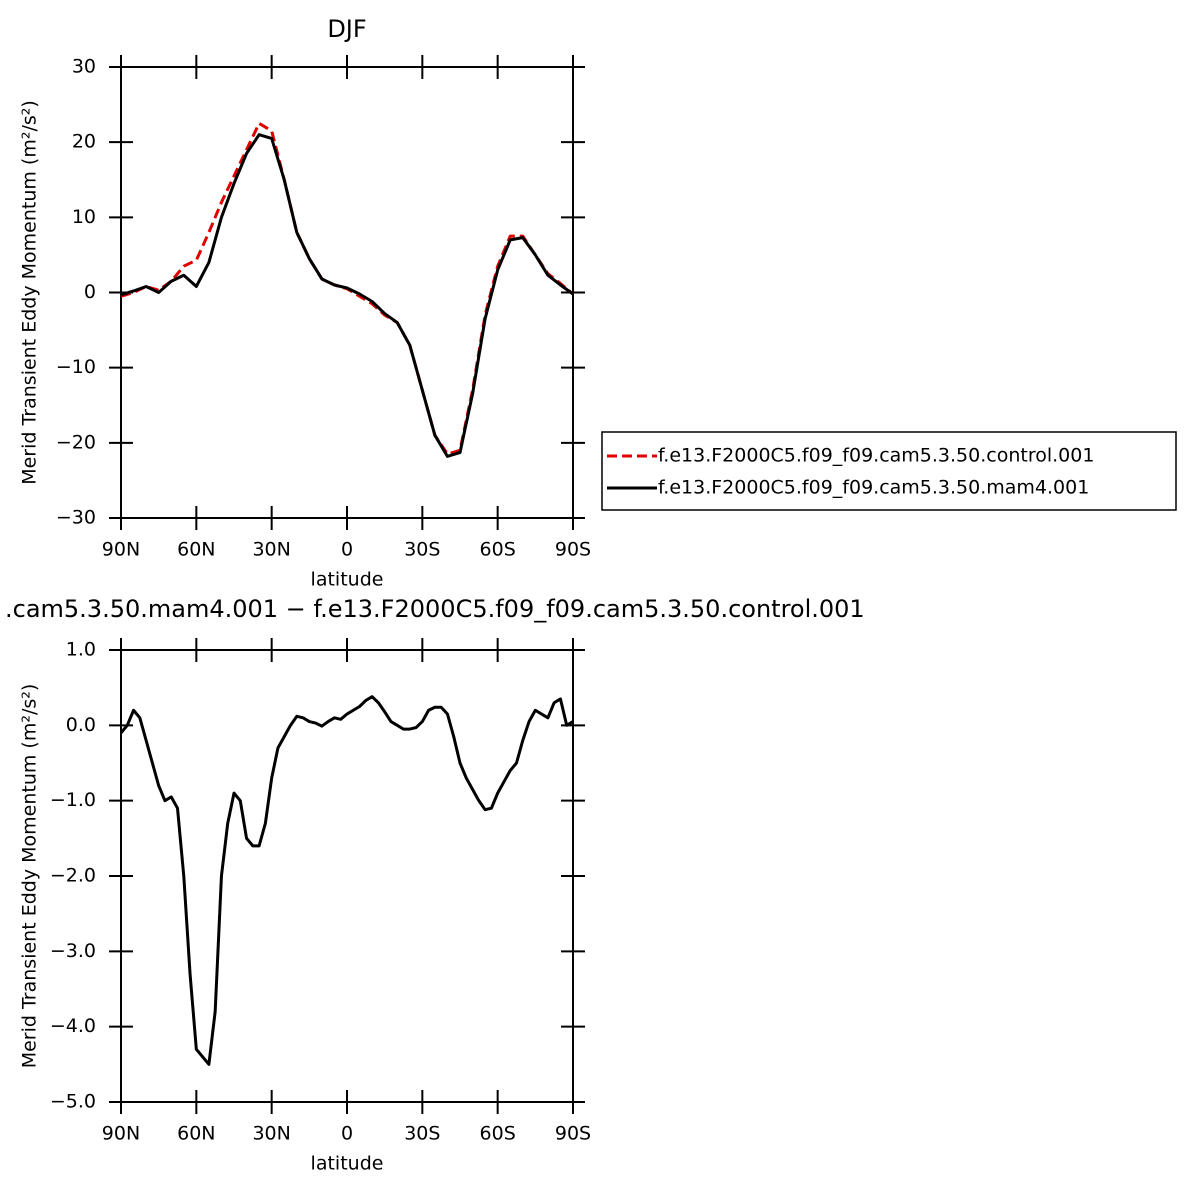 This screenshot has width=1194, height=1191. I want to click on legend-label: f.e13.F2000C5.f09_f09.cam5.3.50.mam4.001, so click(873, 488).